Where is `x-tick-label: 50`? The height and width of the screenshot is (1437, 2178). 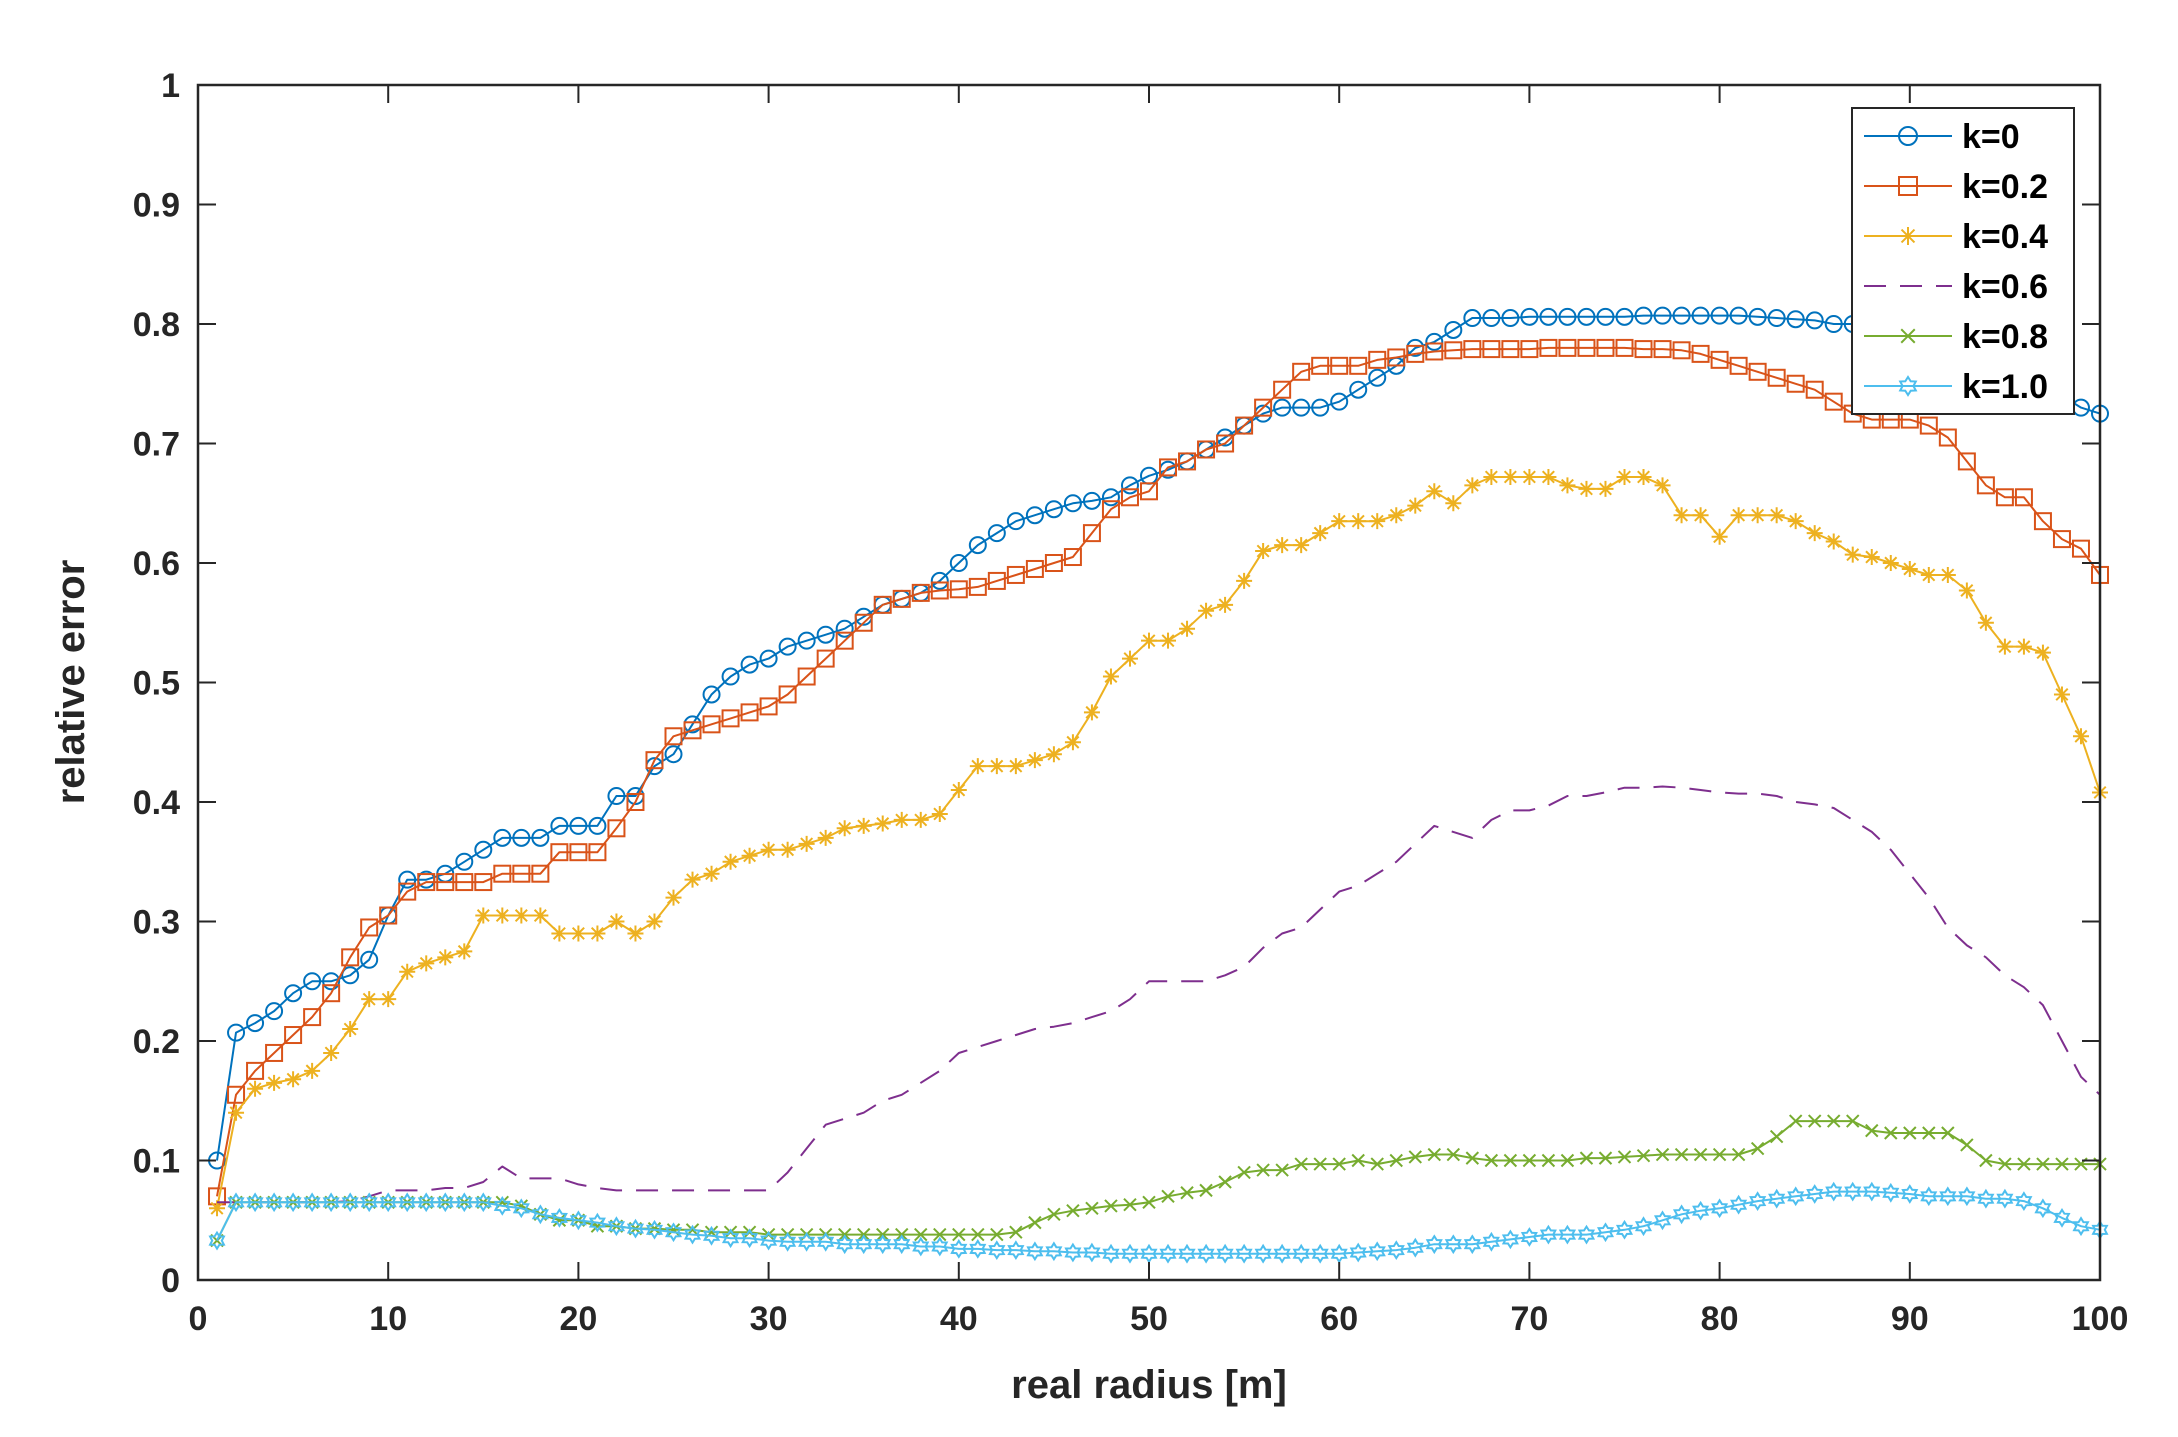 x-tick-label: 50 is located at coordinates (1149, 1319).